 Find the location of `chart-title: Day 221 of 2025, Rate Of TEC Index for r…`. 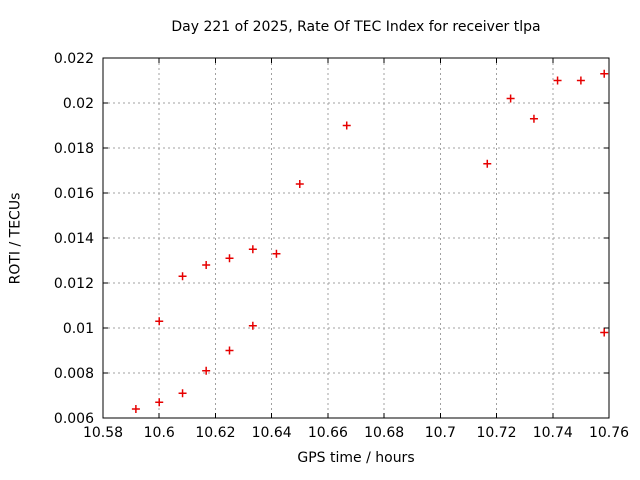

chart-title: Day 221 of 2025, Rate Of TEC Index for r… is located at coordinates (356, 27).